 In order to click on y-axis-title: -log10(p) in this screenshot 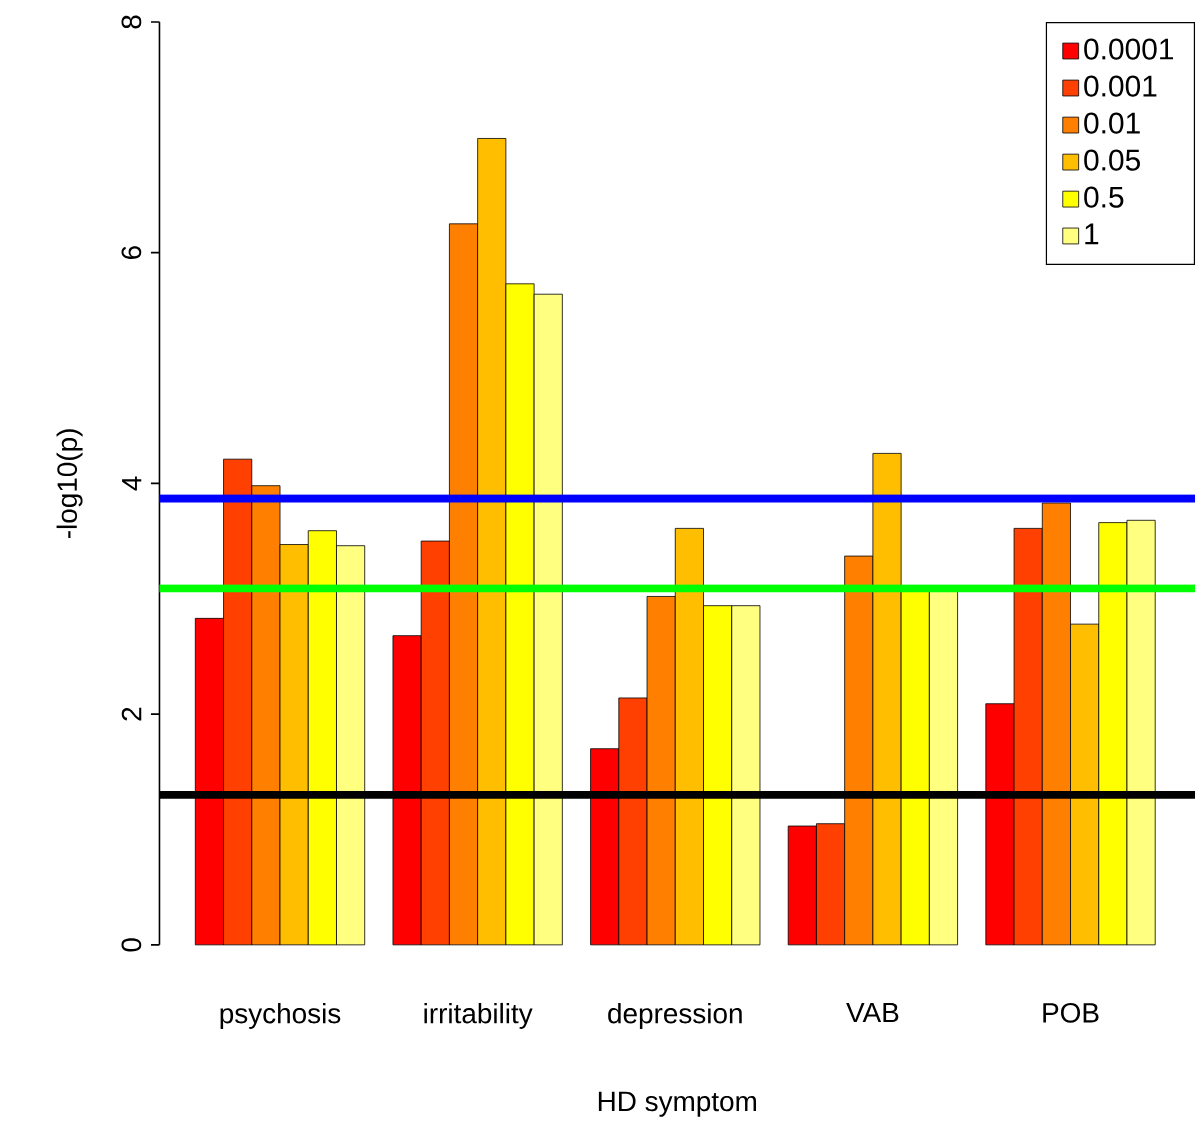, I will do `click(69, 483)`.